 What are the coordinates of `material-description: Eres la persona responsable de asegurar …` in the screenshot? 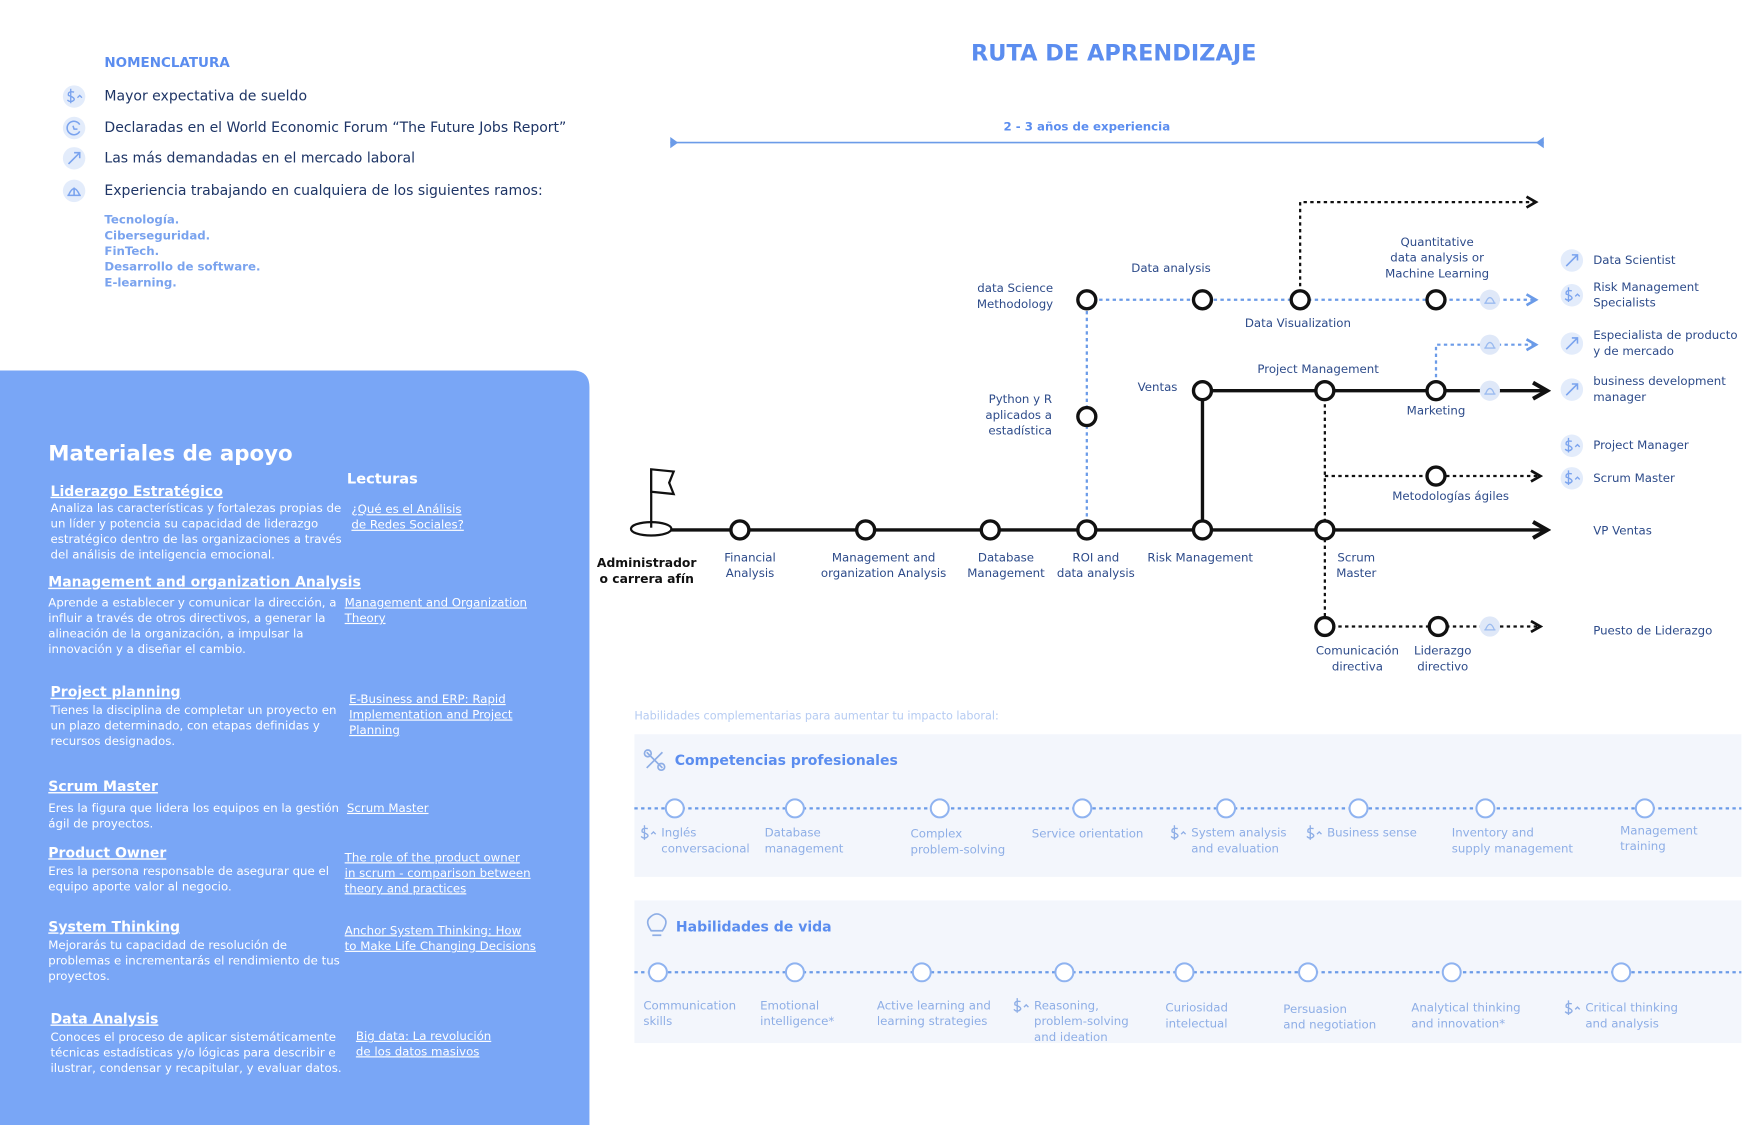 It's located at (188, 871).